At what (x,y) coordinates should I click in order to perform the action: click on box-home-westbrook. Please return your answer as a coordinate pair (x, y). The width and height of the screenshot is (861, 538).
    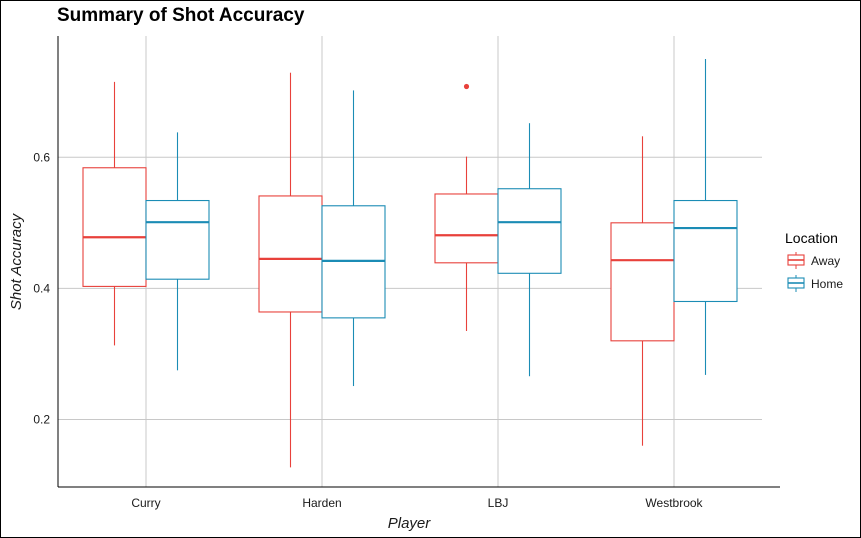
    Looking at the image, I should click on (705, 216).